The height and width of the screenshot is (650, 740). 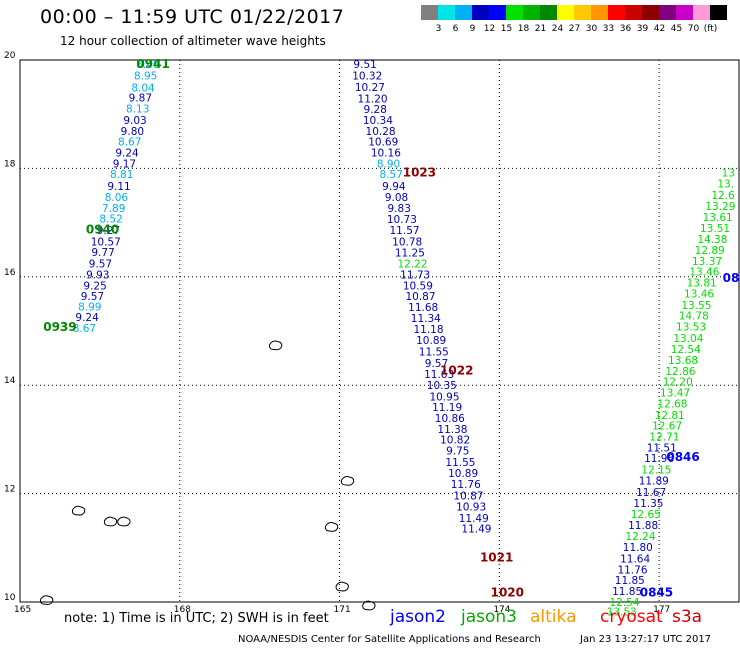 I want to click on legend-label: 45, so click(x=676, y=29).